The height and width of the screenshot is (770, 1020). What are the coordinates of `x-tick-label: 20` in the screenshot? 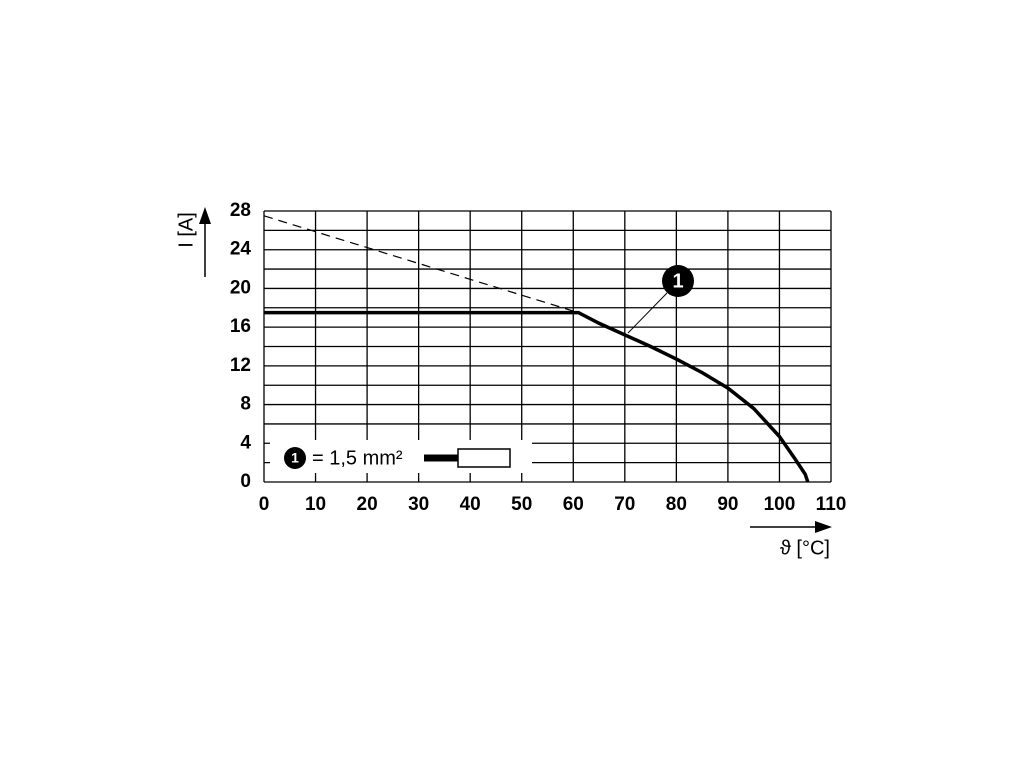 It's located at (367, 504).